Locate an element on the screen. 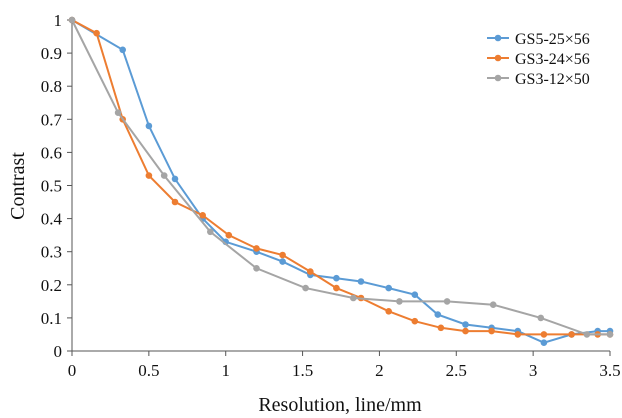 The height and width of the screenshot is (418, 622). legend-item: GS3-12×50 is located at coordinates (538, 79).